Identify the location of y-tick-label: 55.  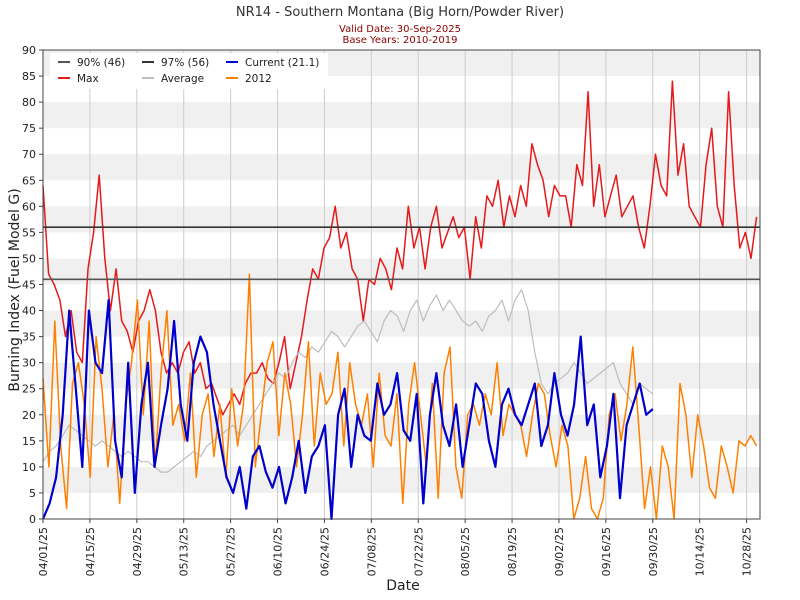
(29, 232).